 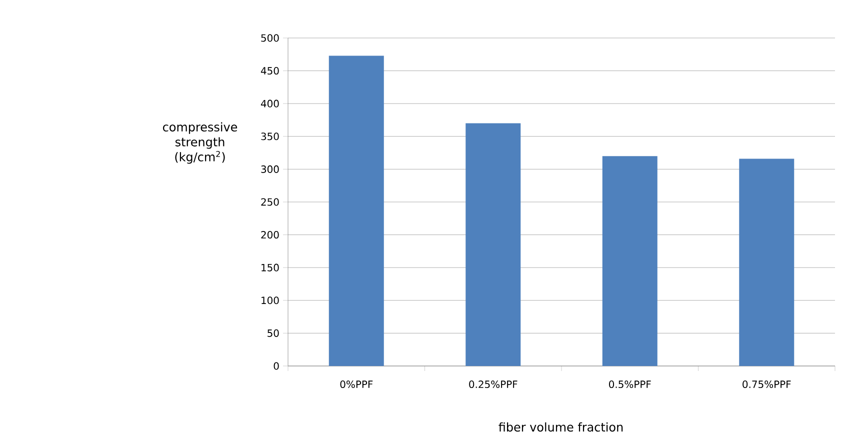 What do you see at coordinates (270, 136) in the screenshot?
I see `y-tick-label: 350` at bounding box center [270, 136].